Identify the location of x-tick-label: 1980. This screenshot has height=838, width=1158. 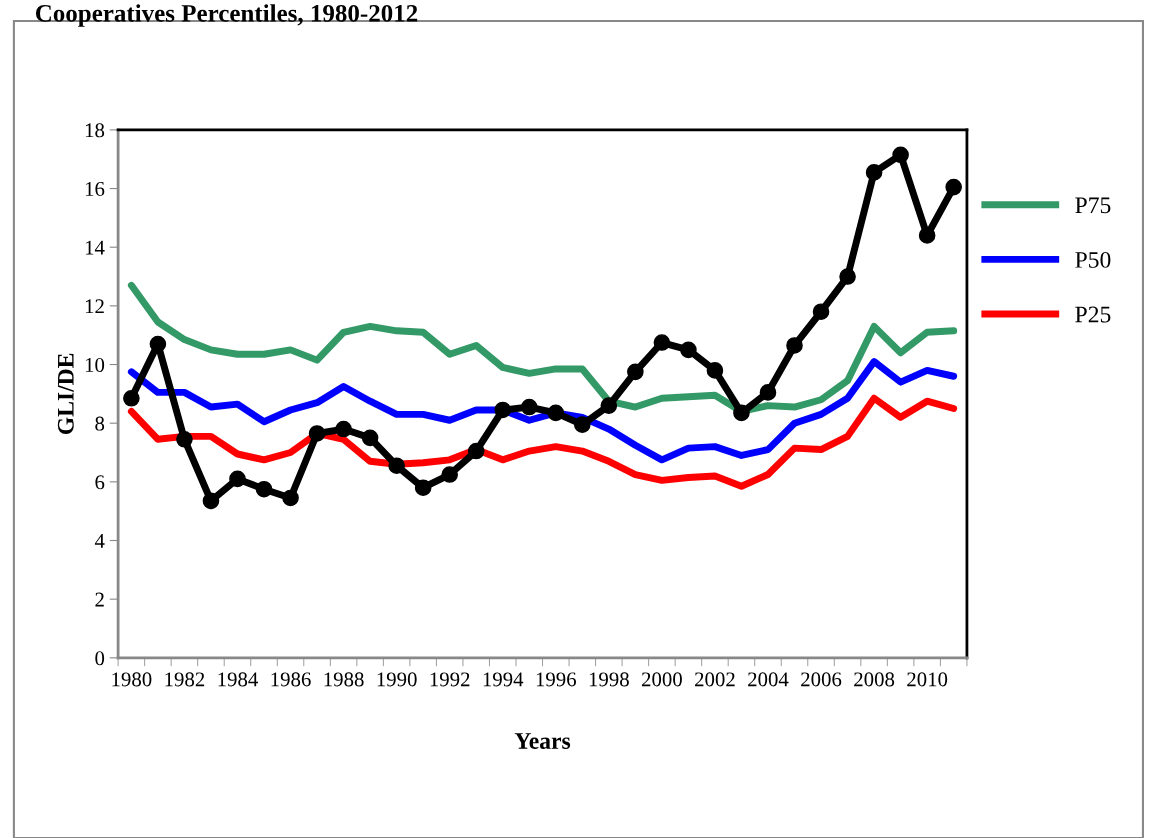
(132, 679).